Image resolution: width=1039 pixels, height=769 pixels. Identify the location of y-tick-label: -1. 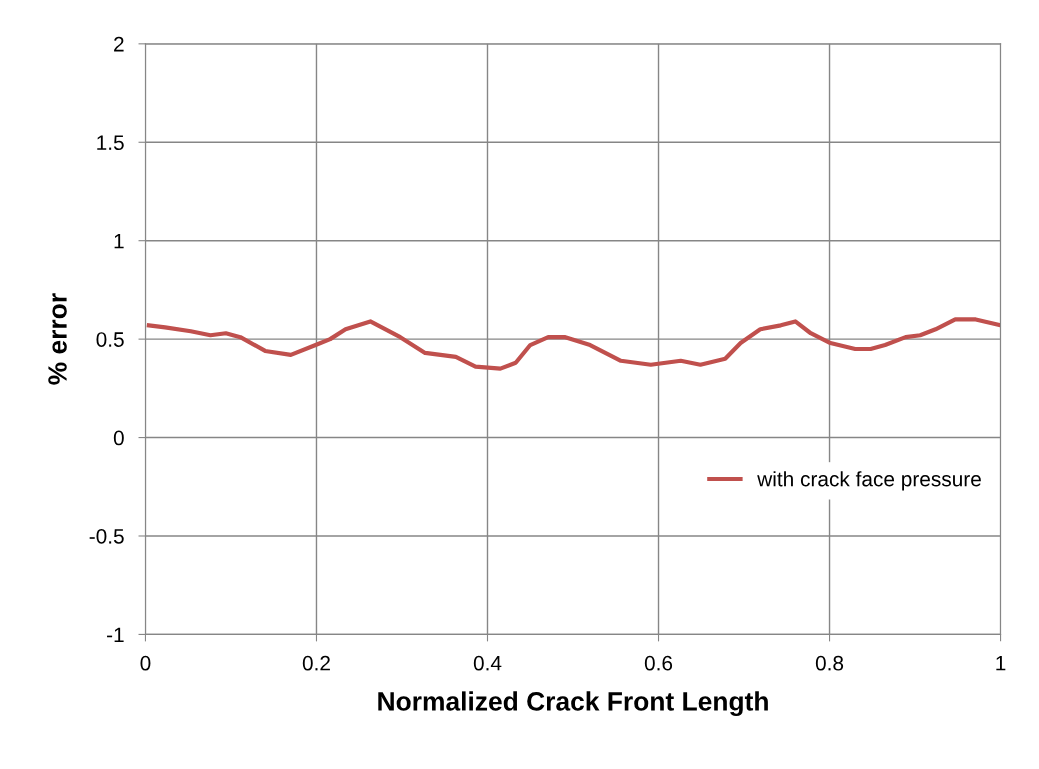
(115, 634).